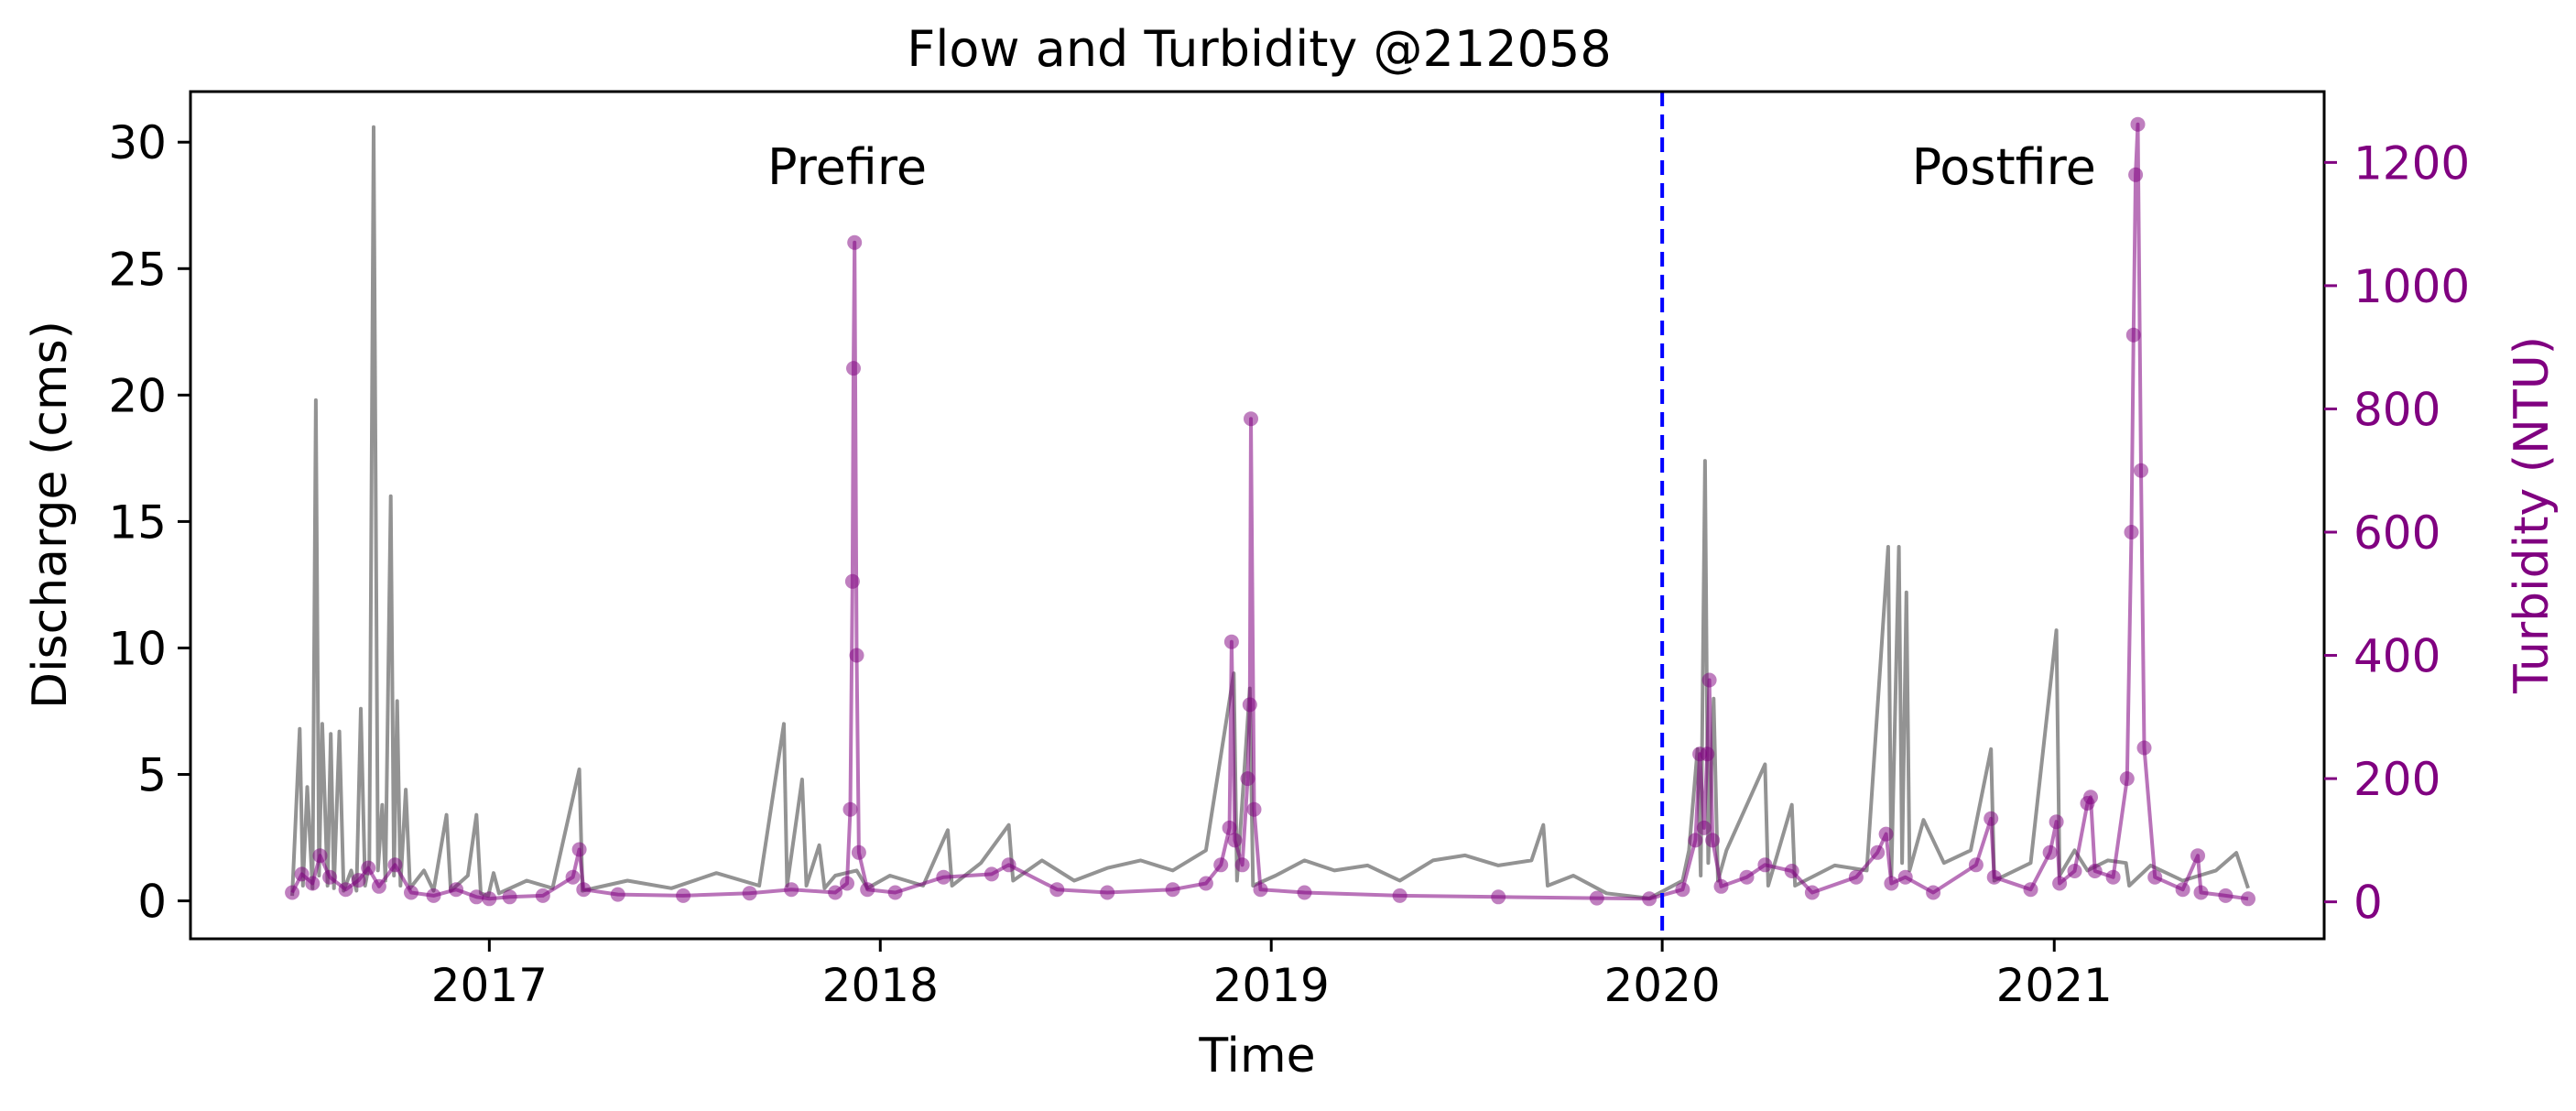 Image resolution: width=2576 pixels, height=1111 pixels. I want to click on annotation-postfire: Postfire, so click(2004, 167).